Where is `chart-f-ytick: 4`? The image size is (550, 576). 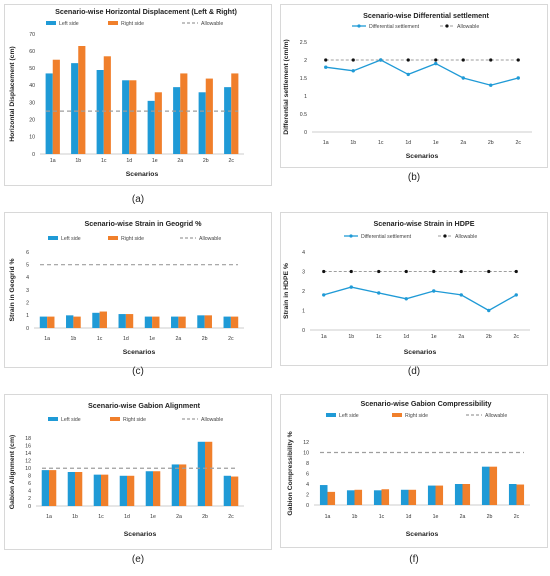
chart-f-ytick: 4 is located at coordinates (307, 485).